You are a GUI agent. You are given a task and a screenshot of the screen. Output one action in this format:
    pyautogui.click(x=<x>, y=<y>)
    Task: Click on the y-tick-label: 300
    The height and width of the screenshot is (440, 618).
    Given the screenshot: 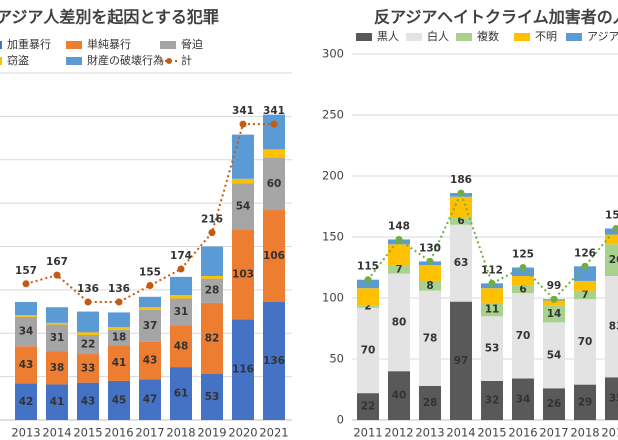 What is the action you would take?
    pyautogui.click(x=333, y=54)
    